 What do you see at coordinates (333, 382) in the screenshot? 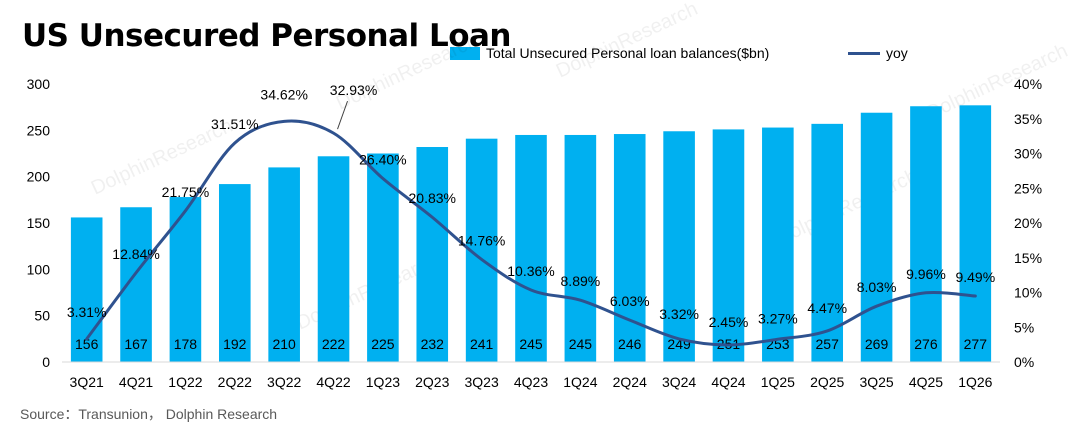
I see `x-tick-4Q22: 4Q22` at bounding box center [333, 382].